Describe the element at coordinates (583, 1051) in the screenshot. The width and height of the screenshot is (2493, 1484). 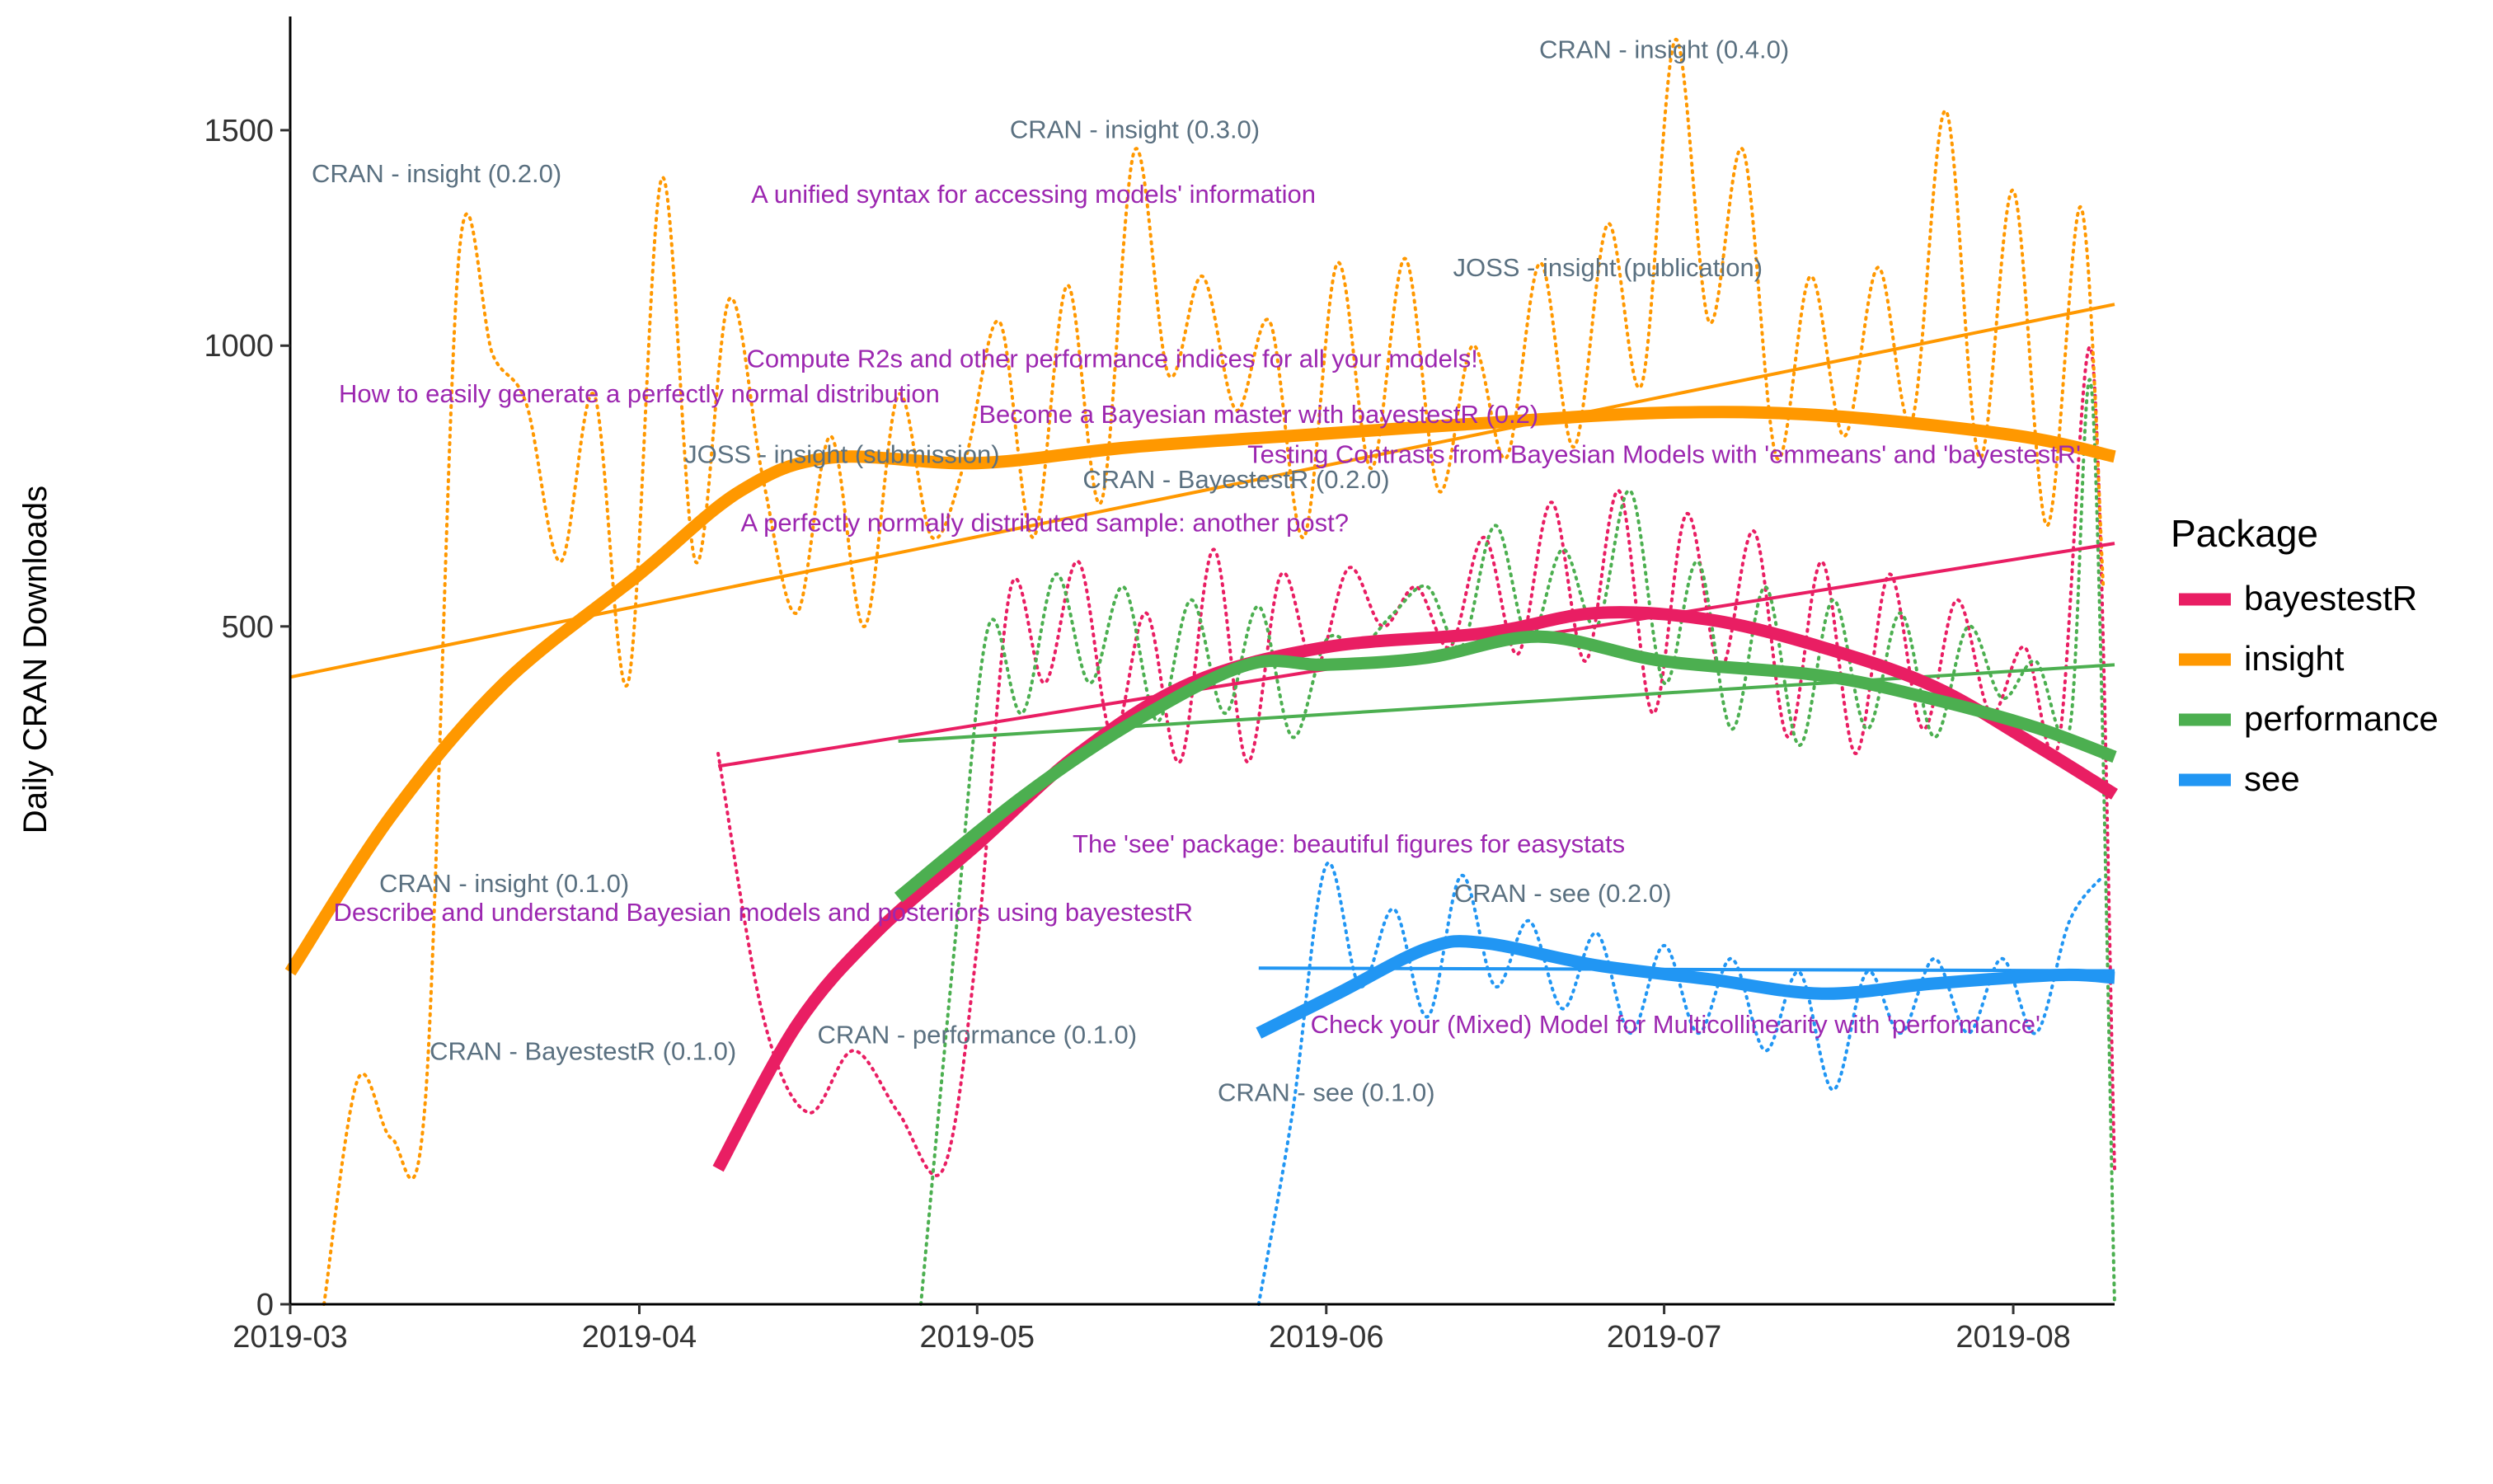
I see `release-annotation: CRAN - BayestestR (0.1.0)` at that location.